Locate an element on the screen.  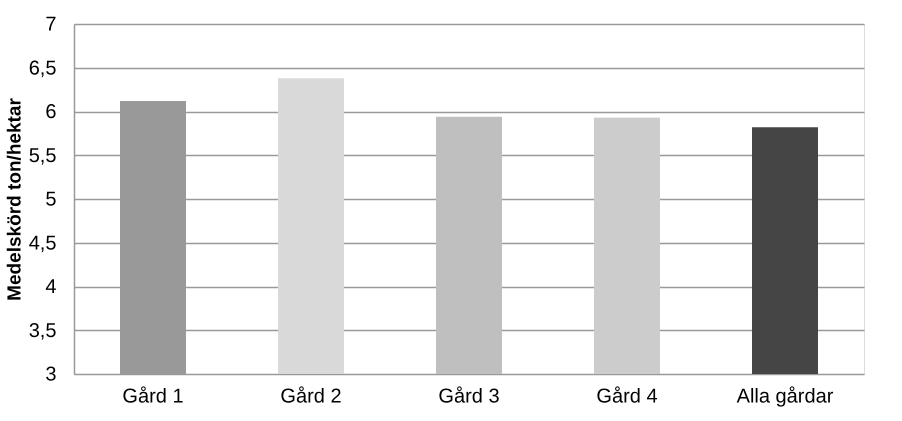
x-tick-label: Alla gårdar is located at coordinates (785, 397).